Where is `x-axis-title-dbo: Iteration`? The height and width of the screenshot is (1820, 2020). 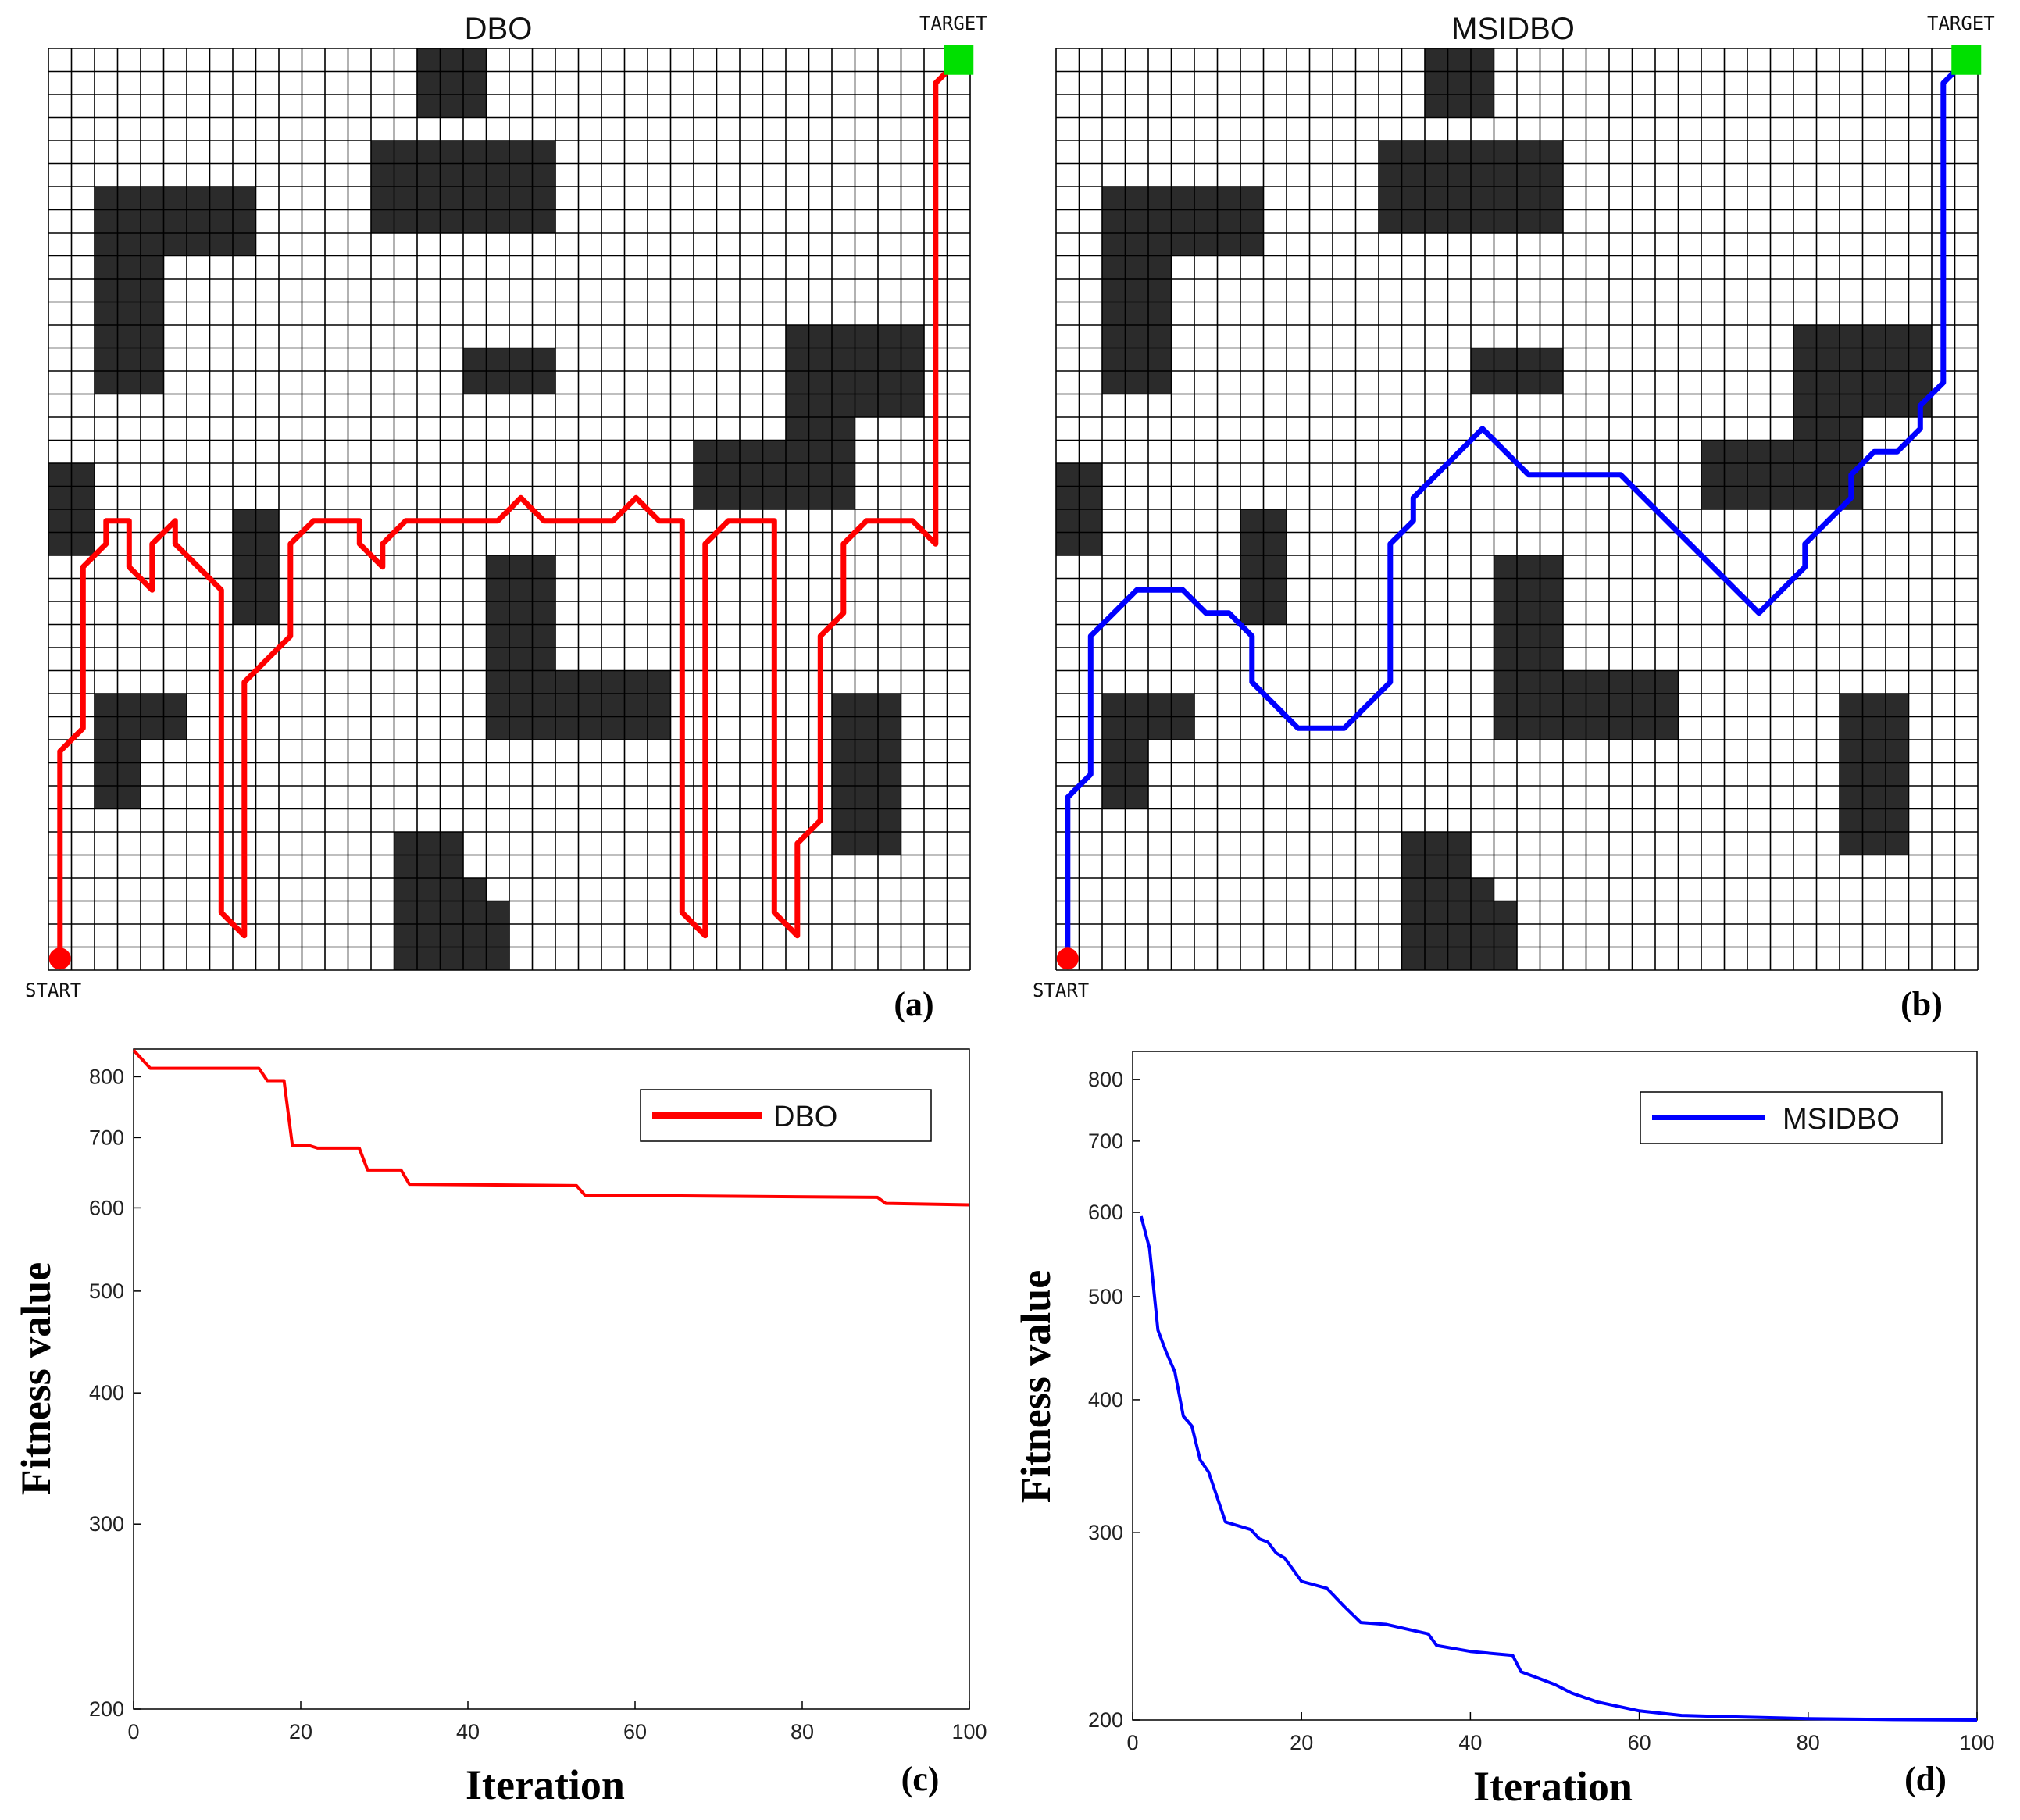
x-axis-title-dbo: Iteration is located at coordinates (545, 1784).